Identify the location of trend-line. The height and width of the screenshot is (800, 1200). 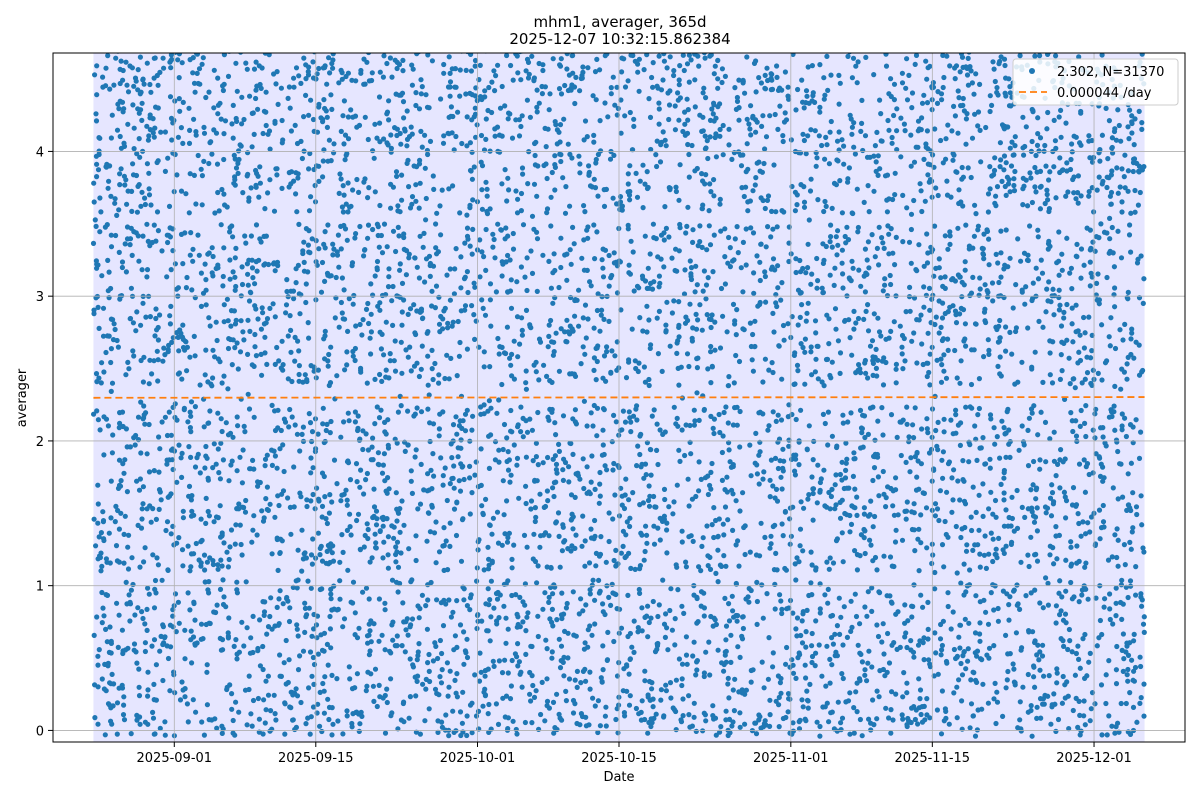
(619, 397).